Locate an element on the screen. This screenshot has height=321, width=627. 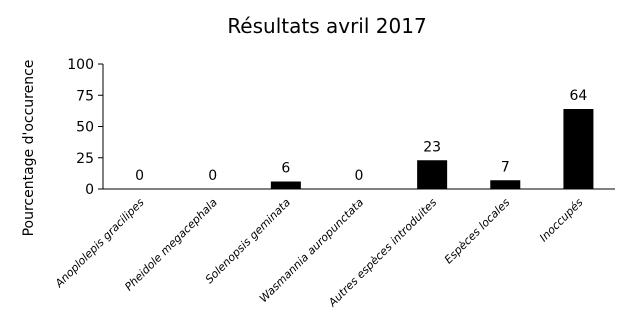
data-label: 64 is located at coordinates (579, 96).